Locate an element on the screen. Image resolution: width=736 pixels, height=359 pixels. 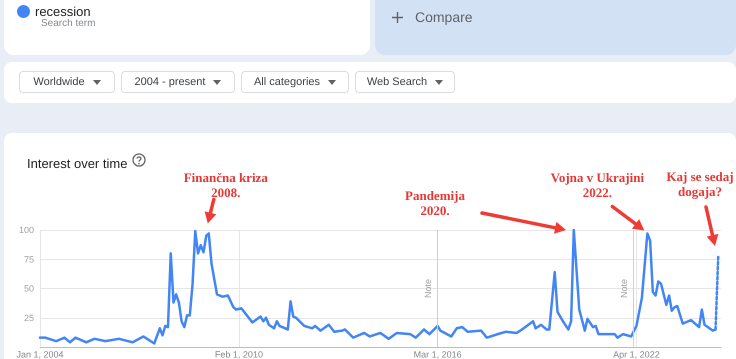
y-tick-label: 25 is located at coordinates (29, 317).